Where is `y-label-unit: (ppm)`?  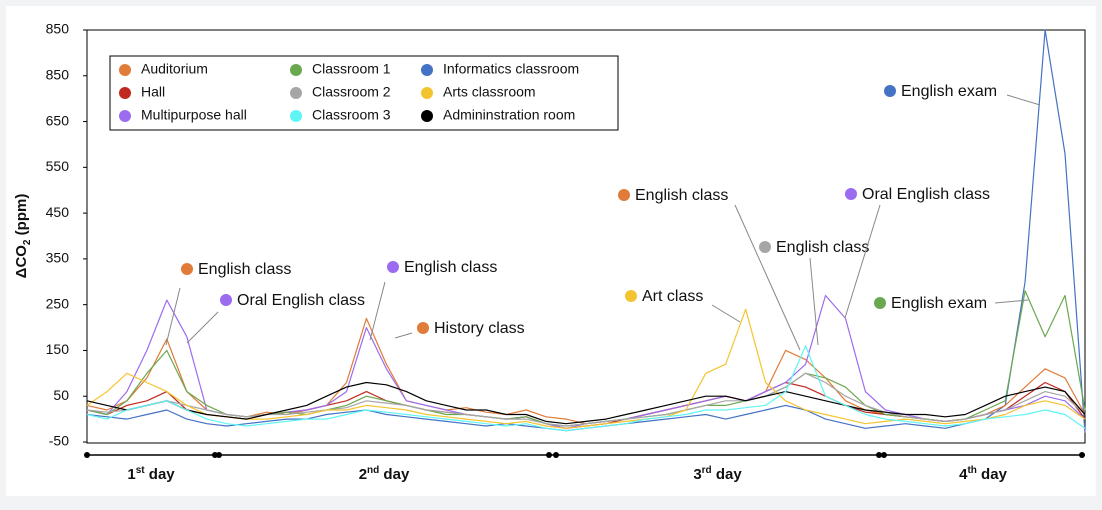
y-label-unit: (ppm) is located at coordinates (21, 217).